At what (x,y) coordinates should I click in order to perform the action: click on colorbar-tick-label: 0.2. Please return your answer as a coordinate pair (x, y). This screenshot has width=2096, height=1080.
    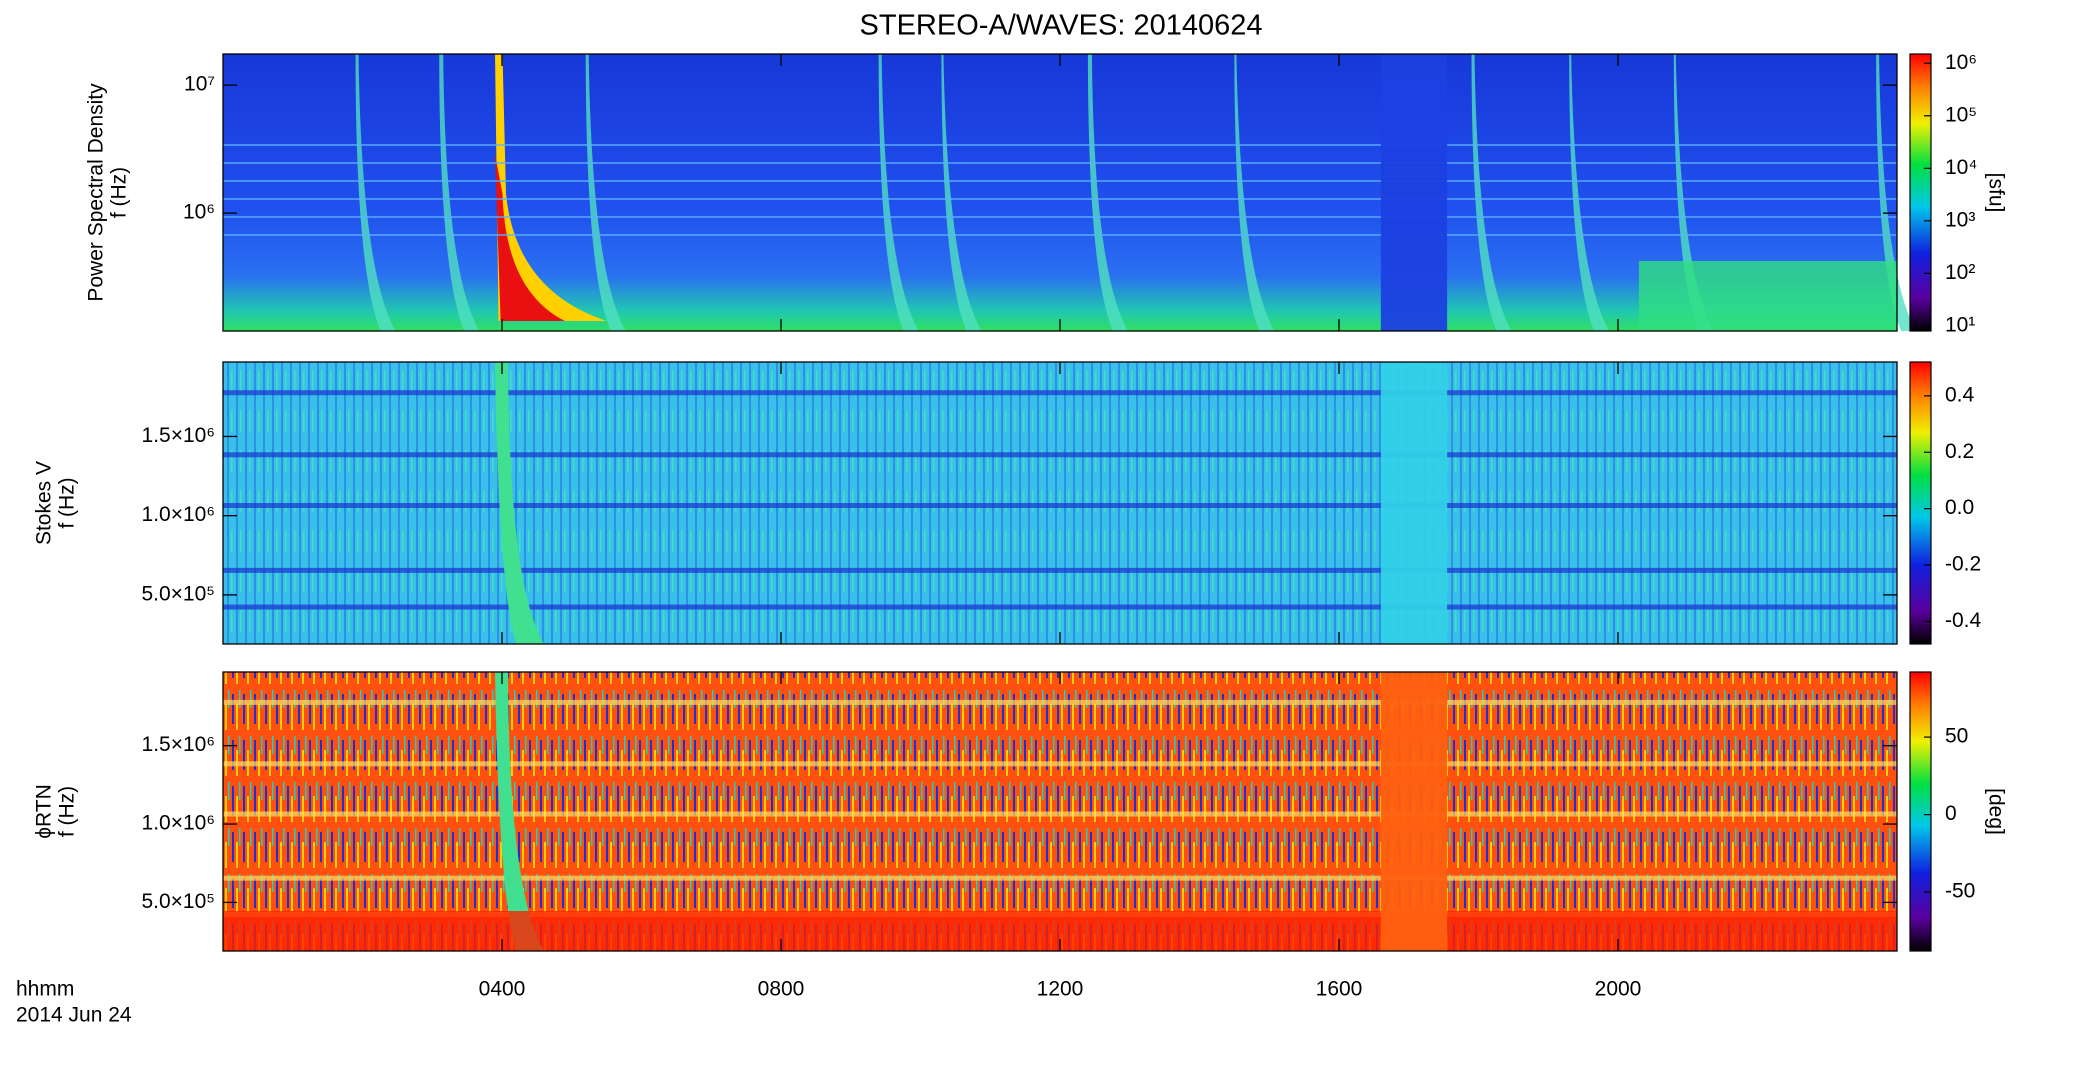
    Looking at the image, I should click on (1959, 451).